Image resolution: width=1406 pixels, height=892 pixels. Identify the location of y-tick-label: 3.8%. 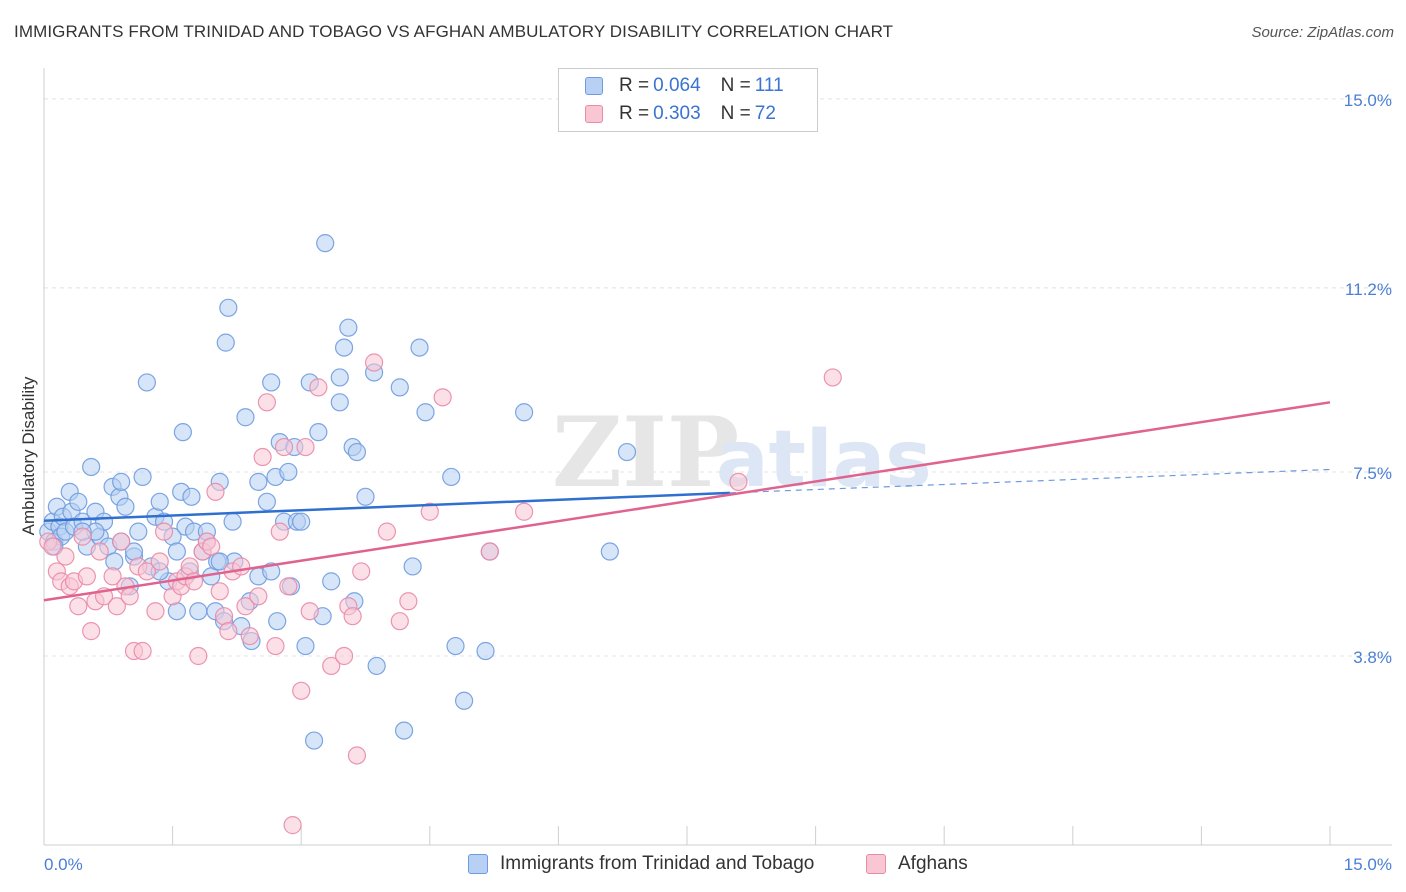
(1372, 657).